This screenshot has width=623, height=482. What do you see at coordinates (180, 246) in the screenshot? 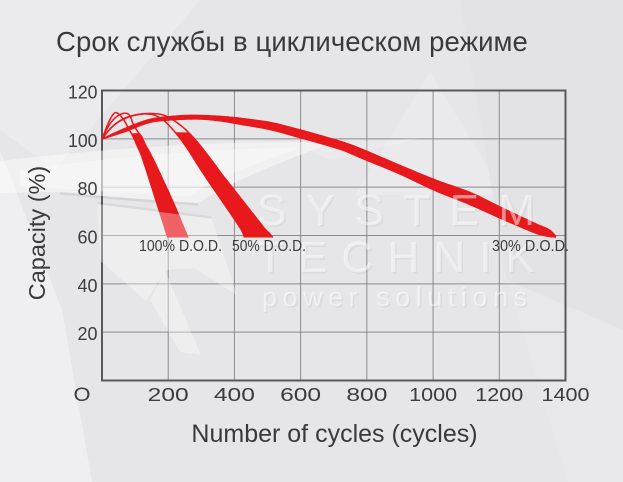
I see `svg-text: 100% D.O.D.` at bounding box center [180, 246].